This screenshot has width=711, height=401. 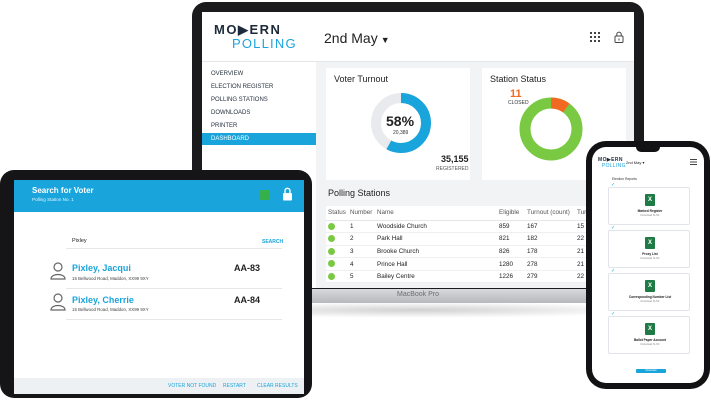 I want to click on laptop-brand-label: MacBook Pro, so click(x=418, y=294).